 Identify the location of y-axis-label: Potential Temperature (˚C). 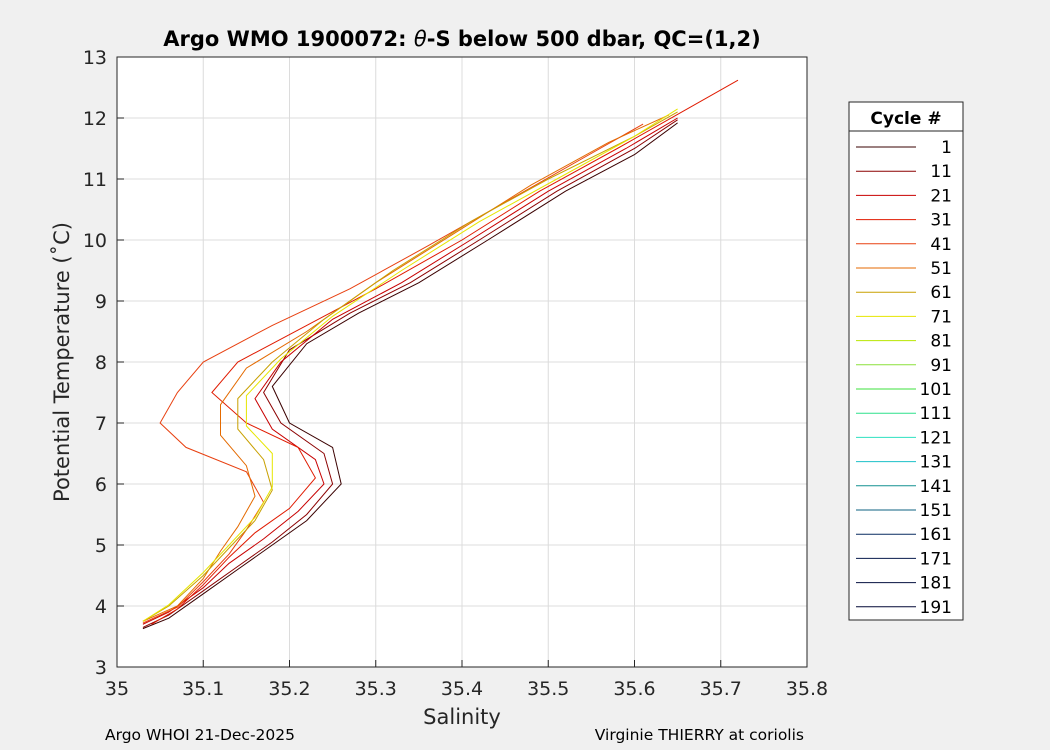
(62, 362).